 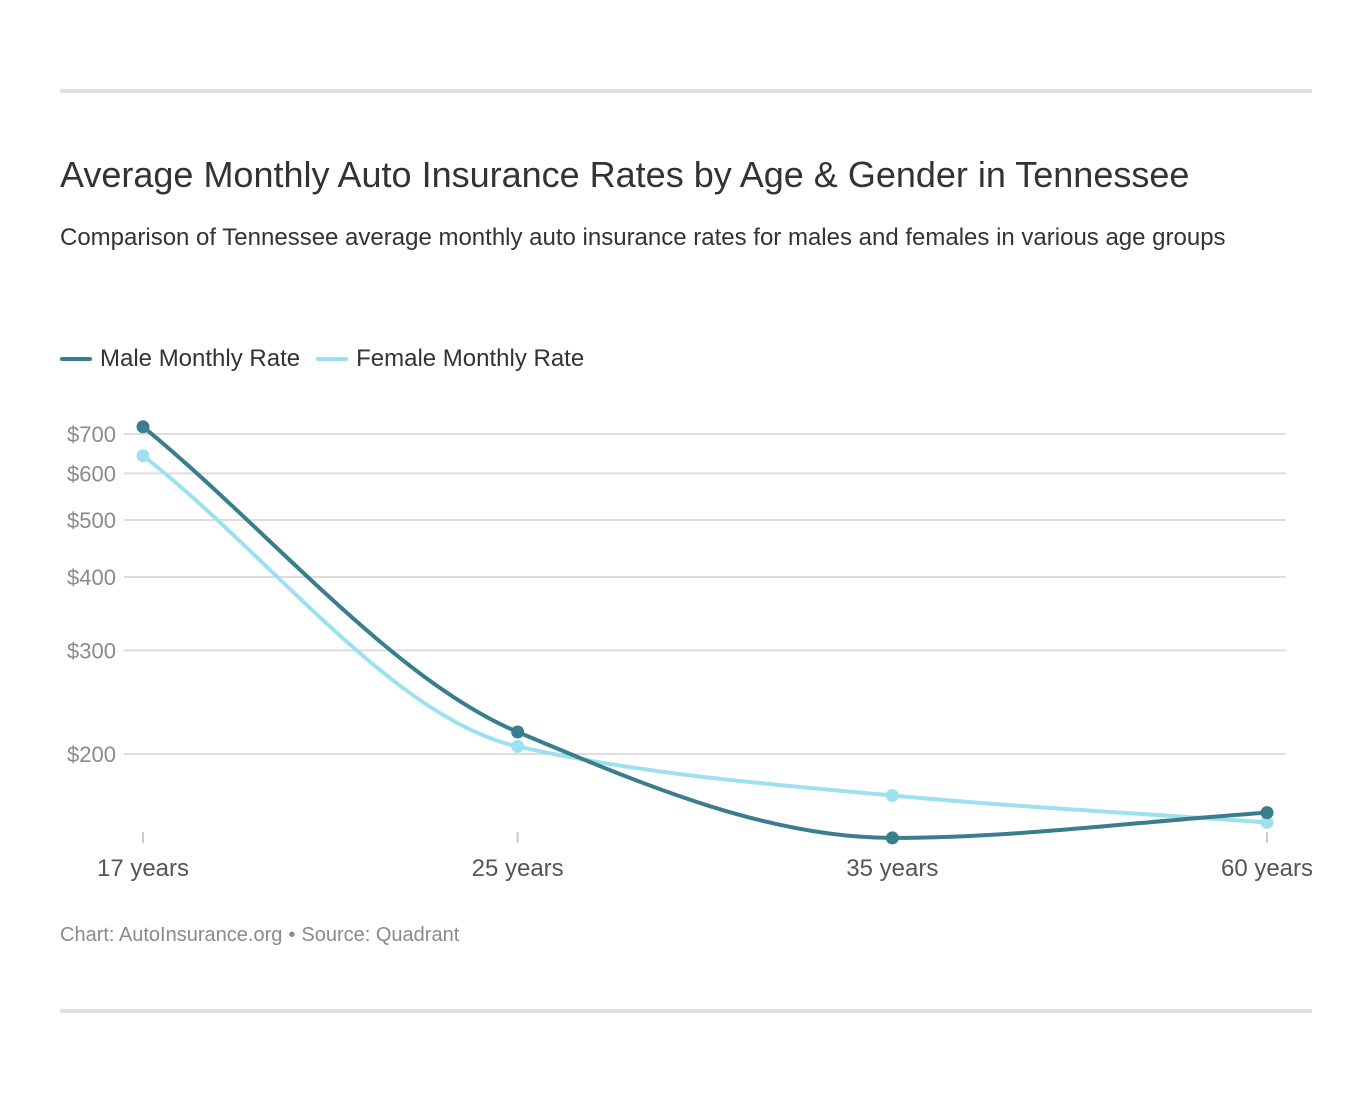 What do you see at coordinates (1267, 868) in the screenshot?
I see `x-tick-label: 60 years` at bounding box center [1267, 868].